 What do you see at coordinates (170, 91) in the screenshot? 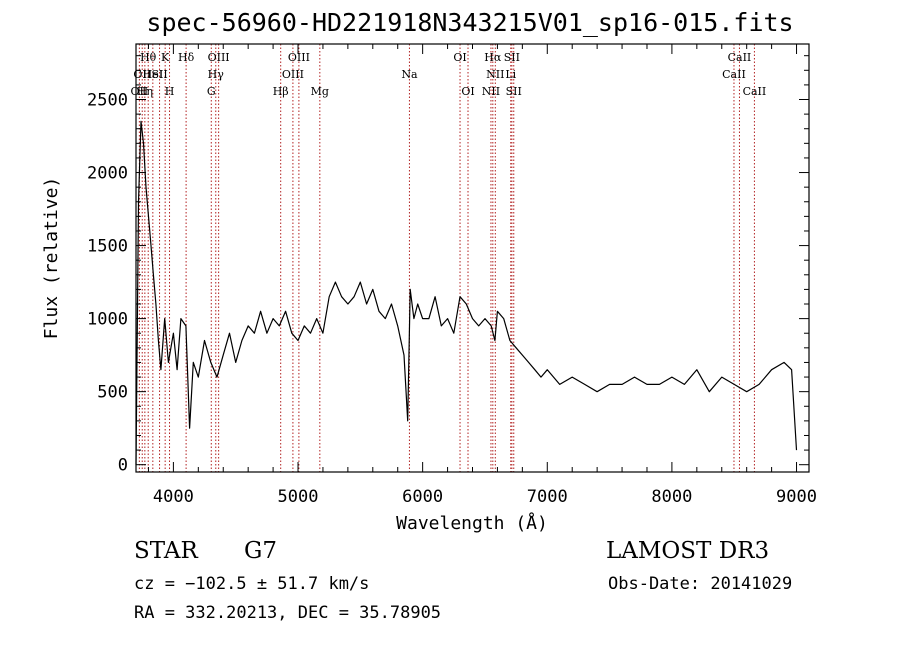
I see `spectral-line-label: H` at bounding box center [170, 91].